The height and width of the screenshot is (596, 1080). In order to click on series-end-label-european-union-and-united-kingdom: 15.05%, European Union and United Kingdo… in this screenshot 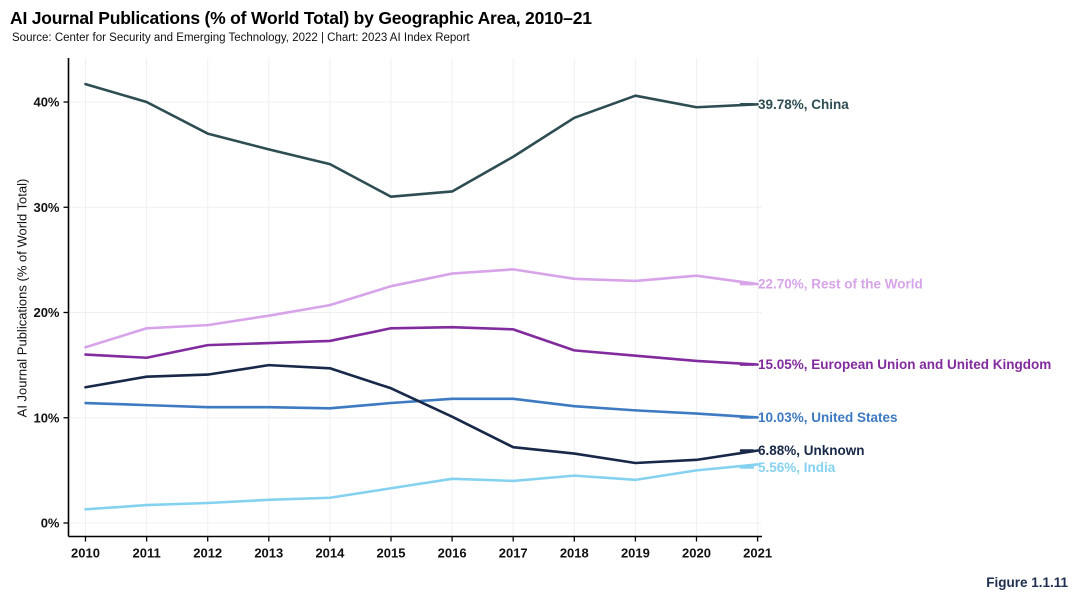, I will do `click(904, 364)`.